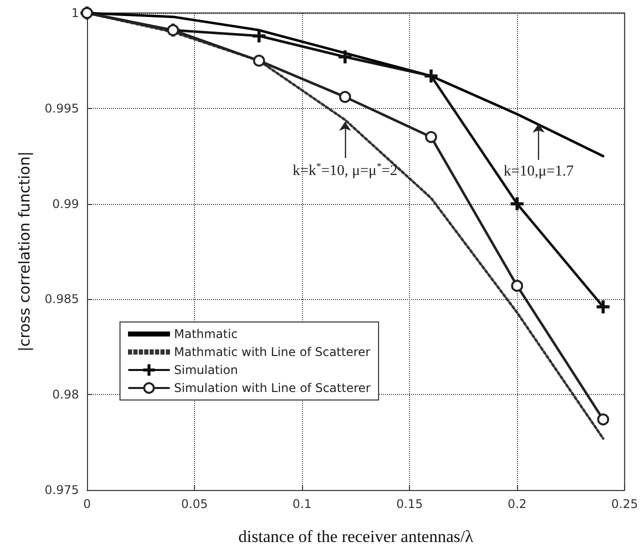  Describe the element at coordinates (65, 395) in the screenshot. I see `y-tick-label: 0.98` at that location.